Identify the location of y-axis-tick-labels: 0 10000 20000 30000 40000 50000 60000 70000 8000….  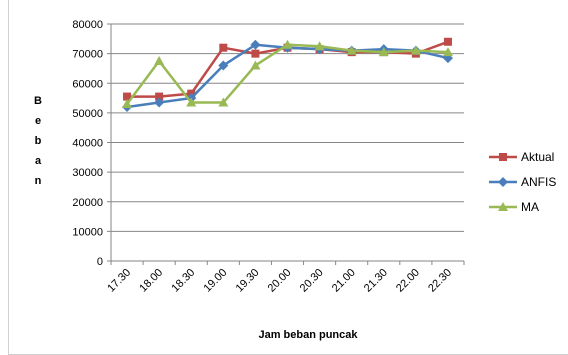
(87, 143).